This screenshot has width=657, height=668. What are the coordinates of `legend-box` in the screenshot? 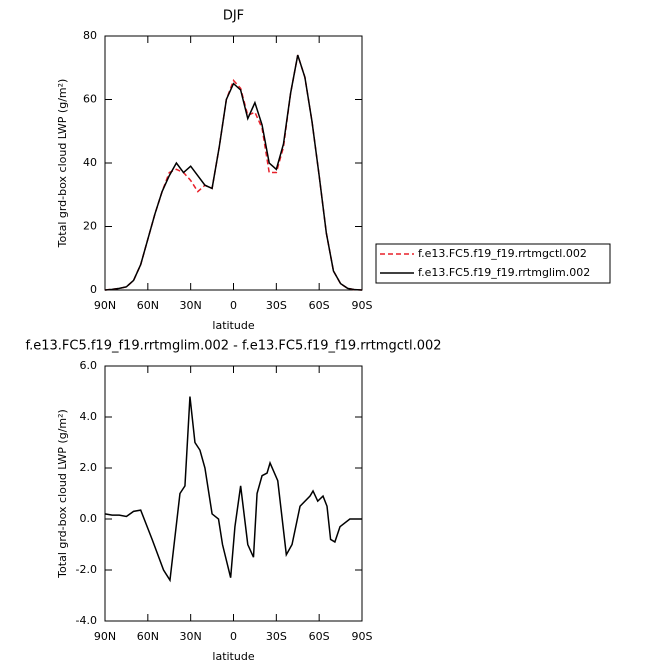 It's located at (493, 263).